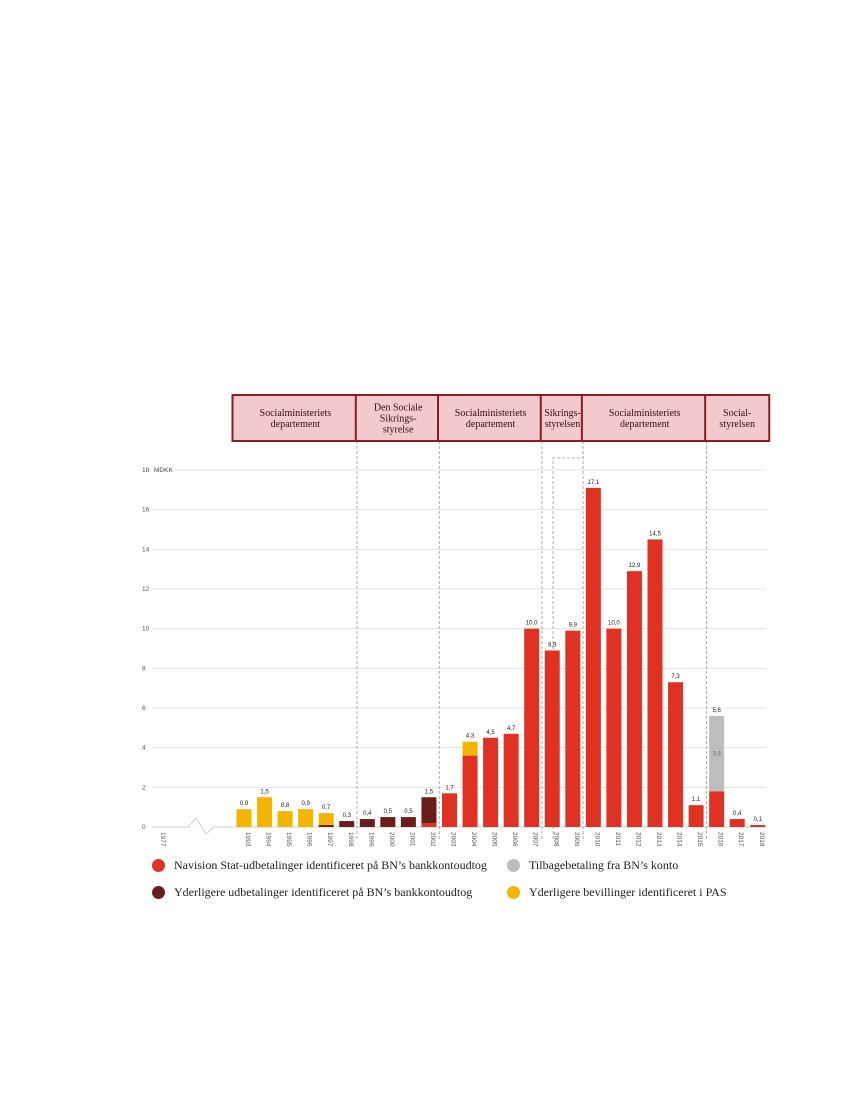  Describe the element at coordinates (264, 792) in the screenshot. I see `value-label: 1,5` at that location.